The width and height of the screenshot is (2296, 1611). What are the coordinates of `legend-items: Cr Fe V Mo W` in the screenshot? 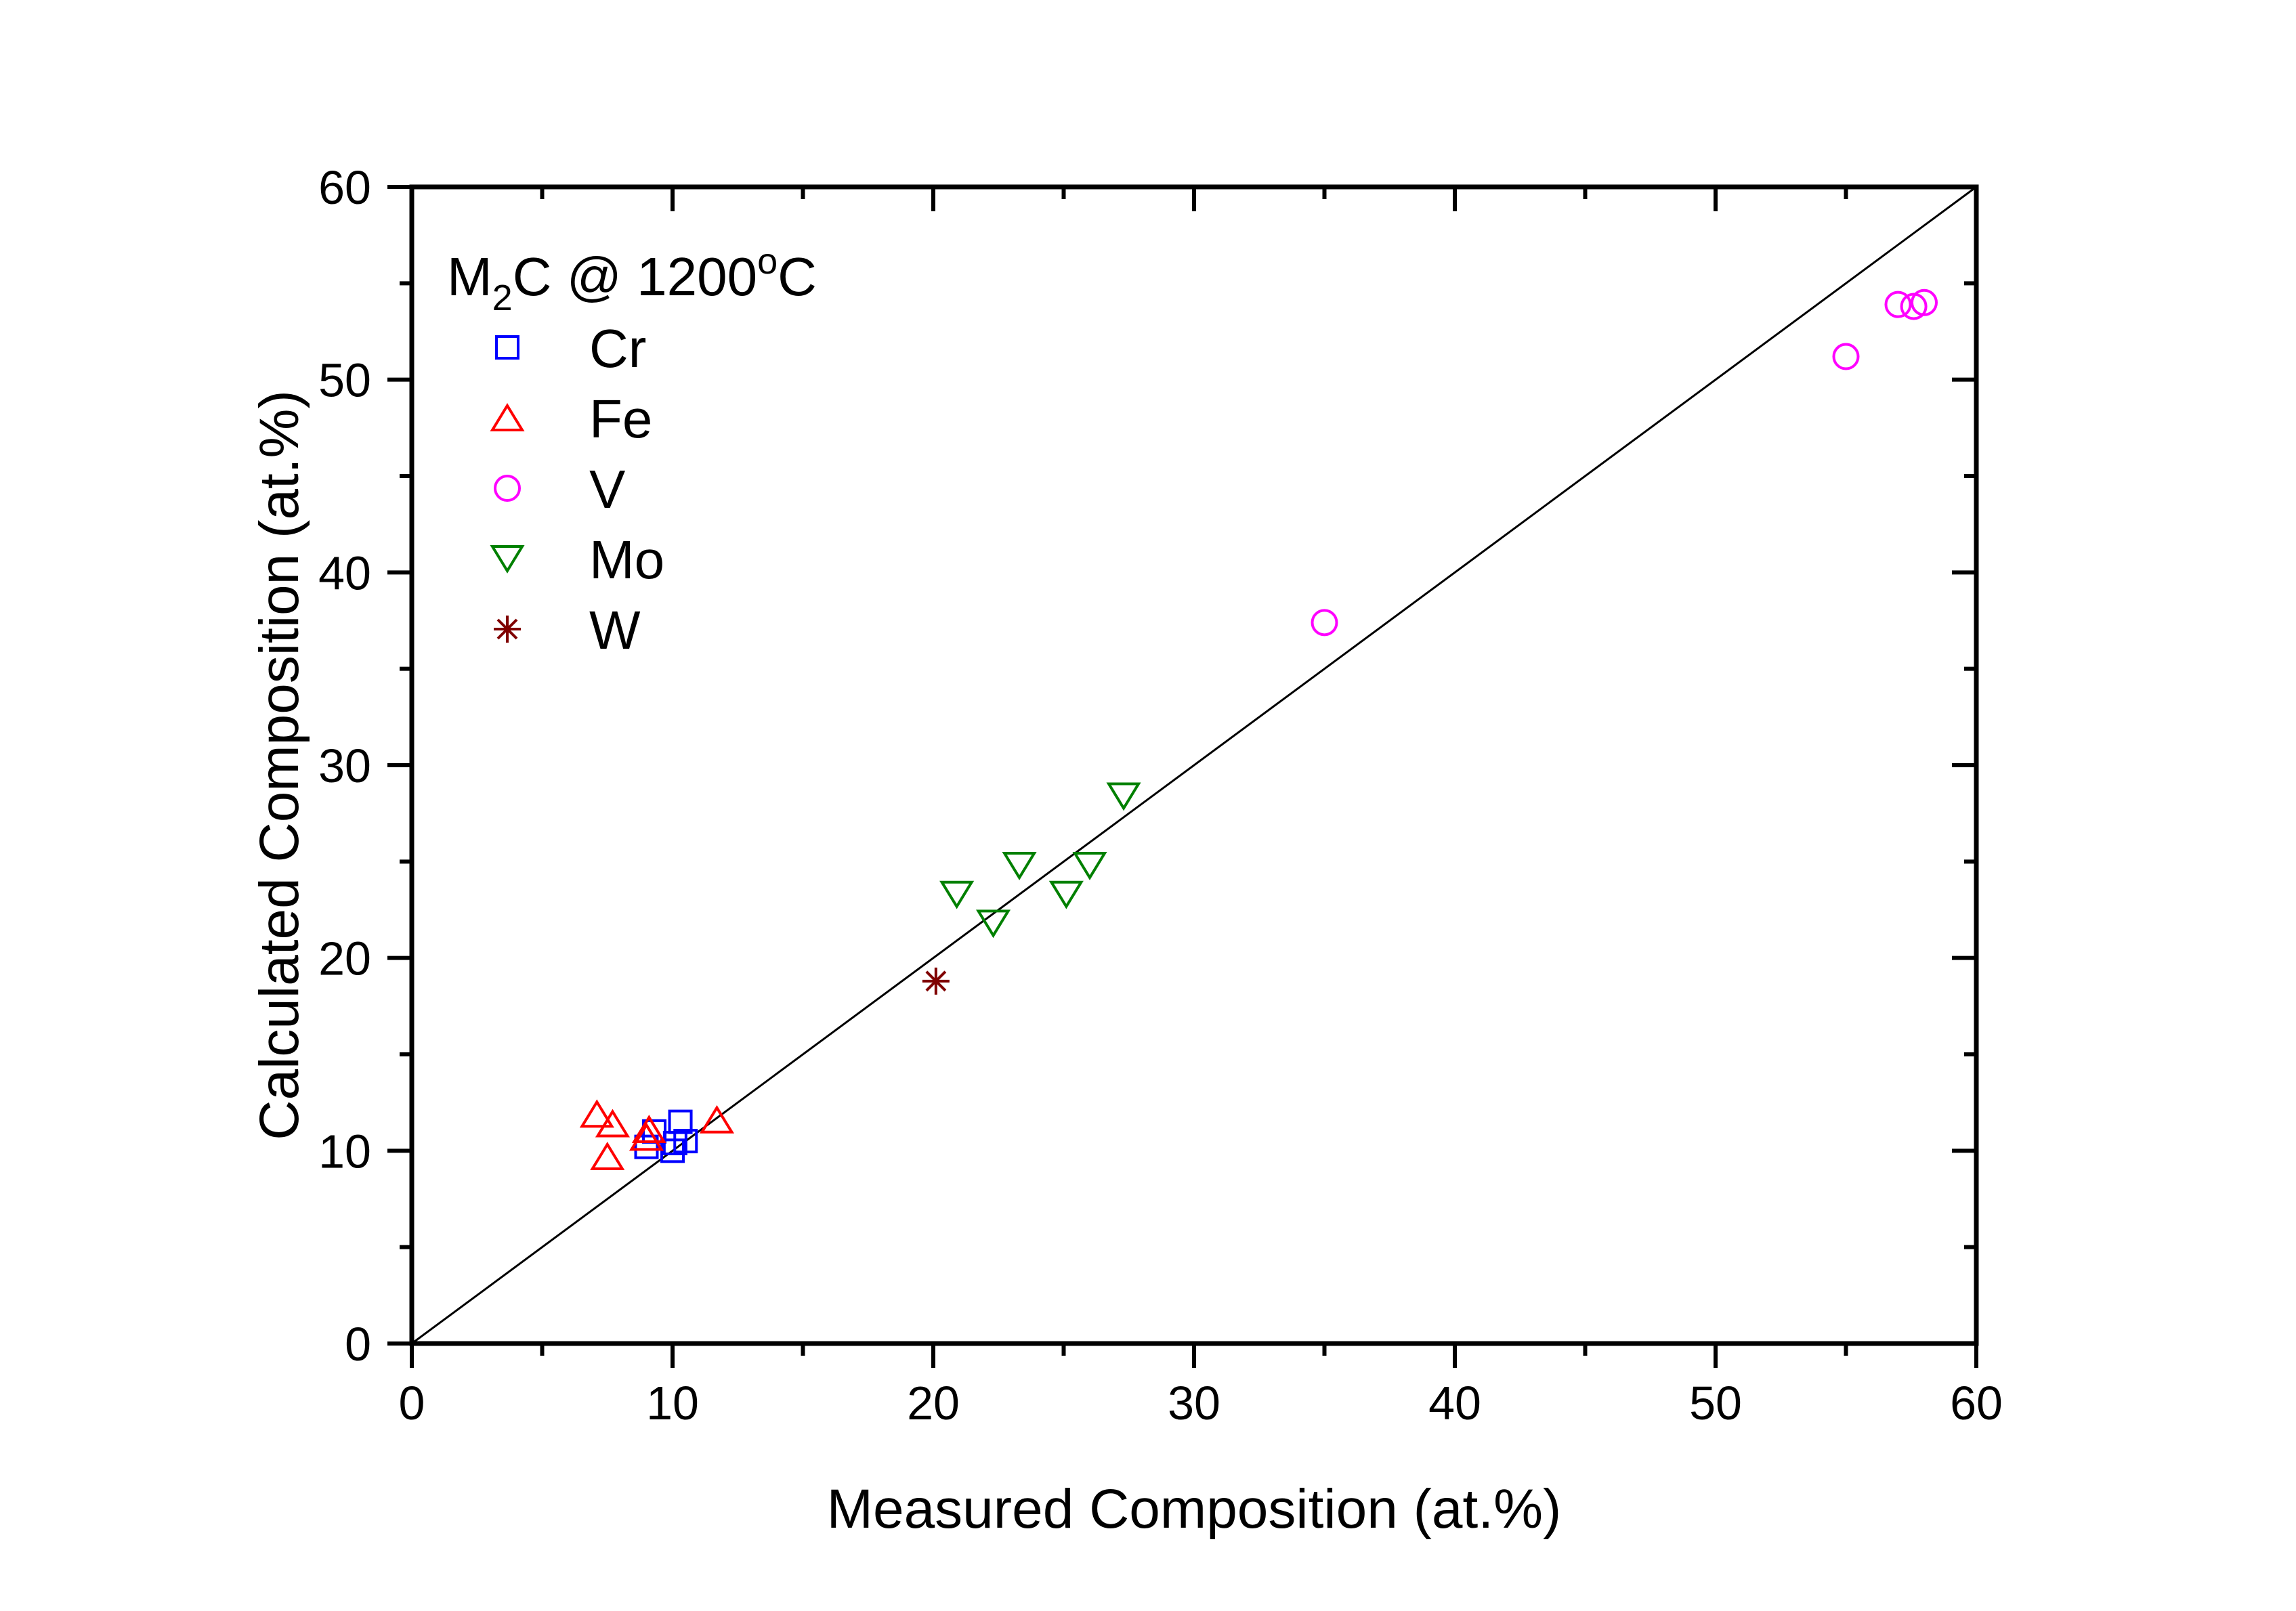 It's located at (577, 489).